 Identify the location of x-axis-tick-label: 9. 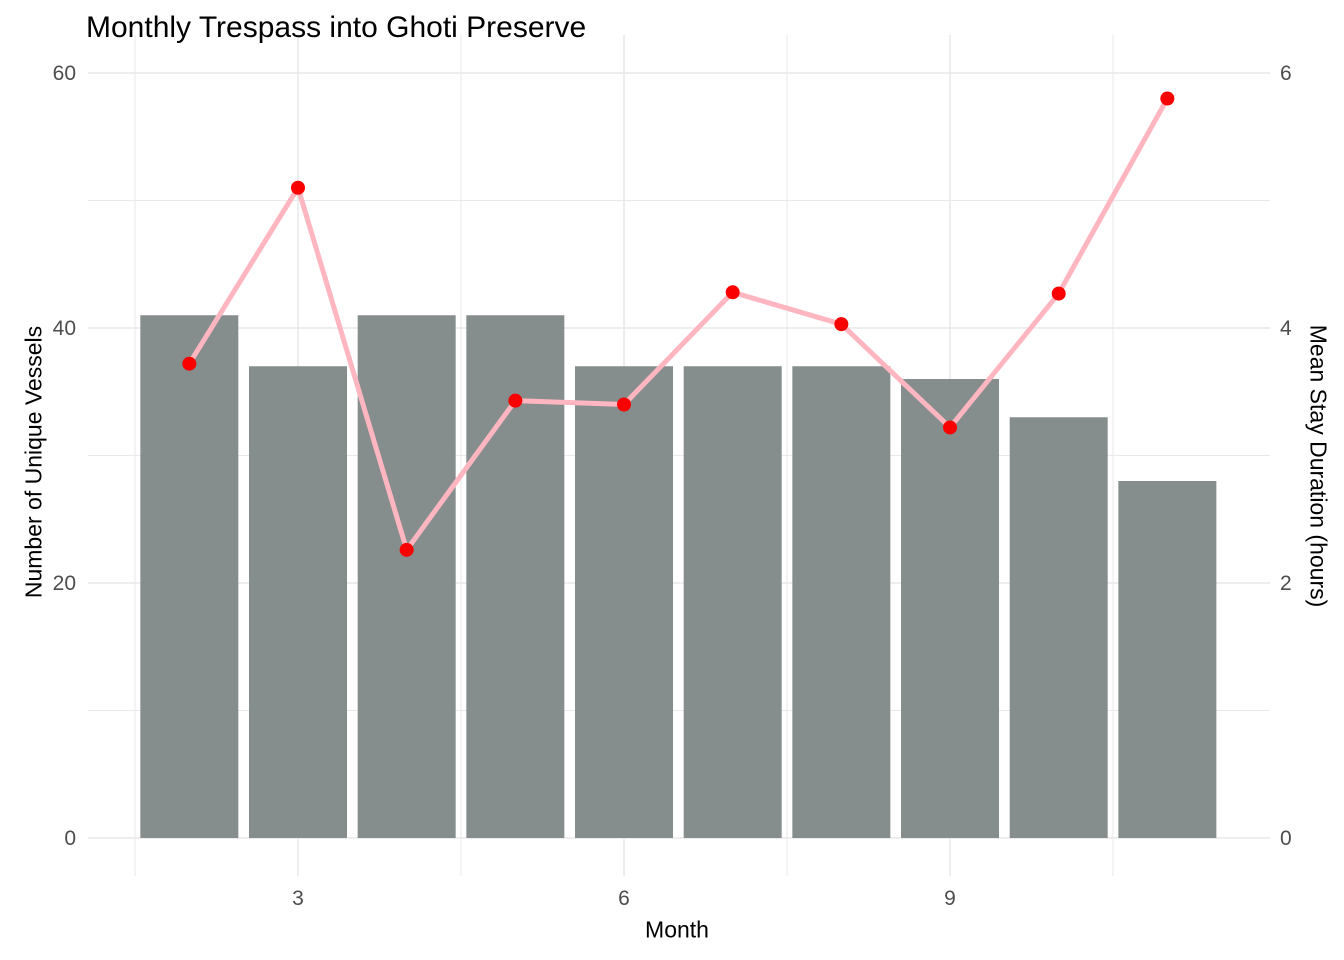
(950, 898).